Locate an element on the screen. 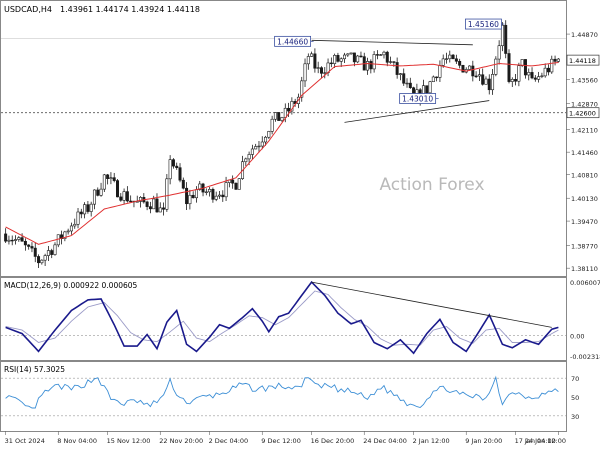 This screenshot has width=600, height=450. level-badge is located at coordinates (583, 113).